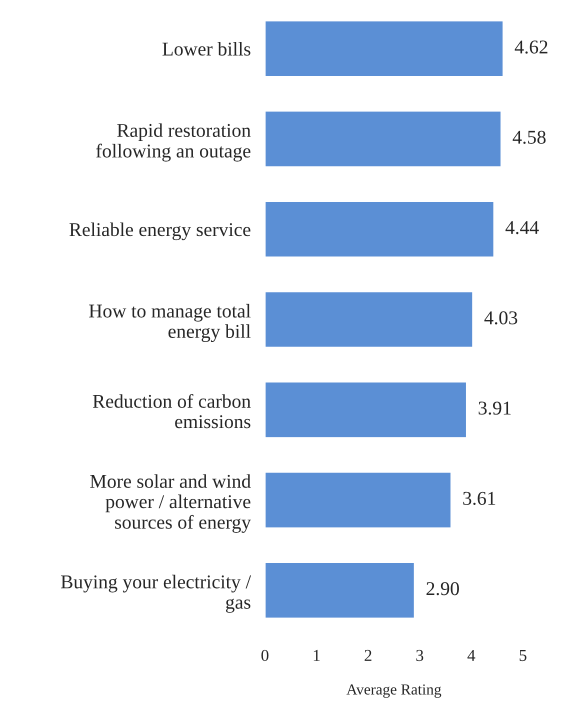  I want to click on data-label: 4.03, so click(501, 317).